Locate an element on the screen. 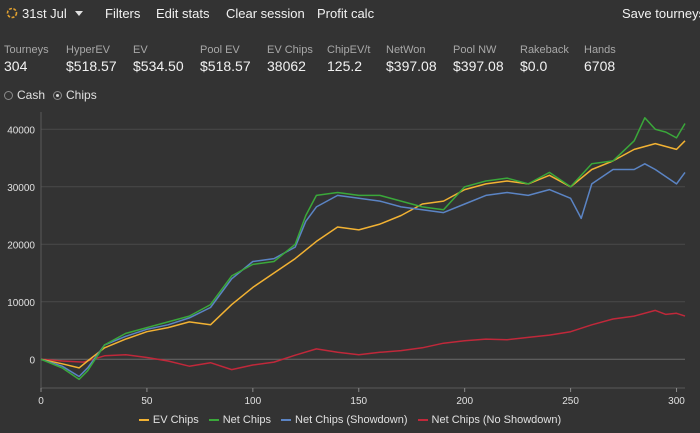  legend-ev-chips: EV Chips is located at coordinates (168, 420).